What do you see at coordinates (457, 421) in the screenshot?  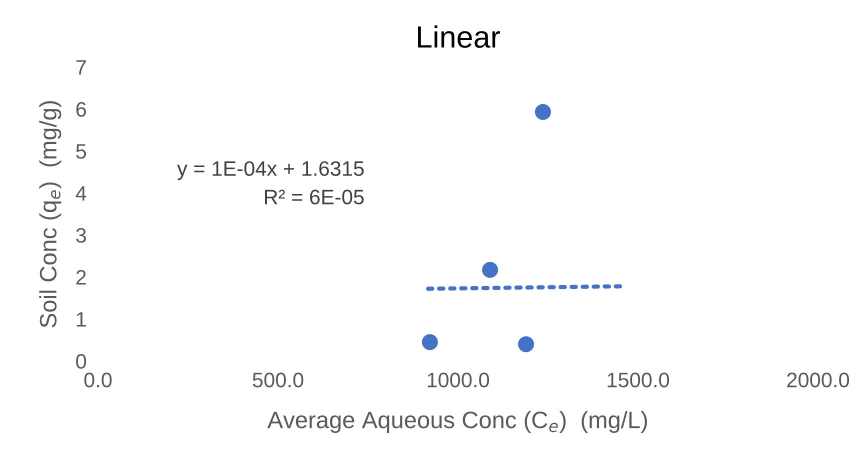 I see `x-axis-title: Average Aqueous Conc (C$_{e}$) (mg/L)` at bounding box center [457, 421].